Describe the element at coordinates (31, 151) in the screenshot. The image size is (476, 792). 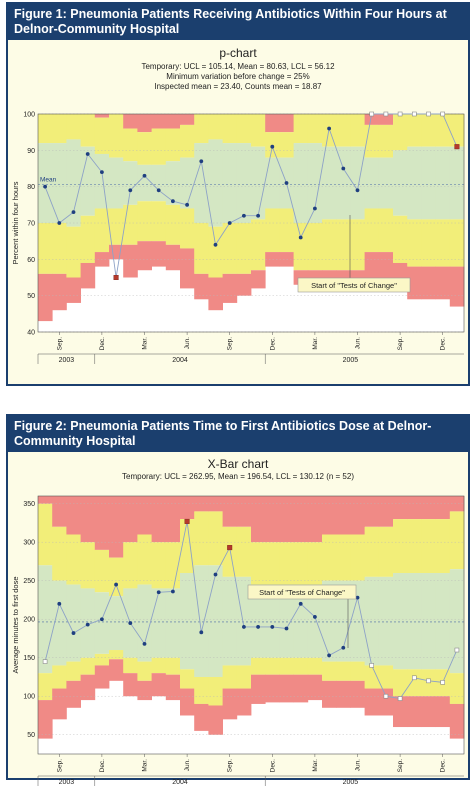
I see `y-tick-label: 90` at that location.